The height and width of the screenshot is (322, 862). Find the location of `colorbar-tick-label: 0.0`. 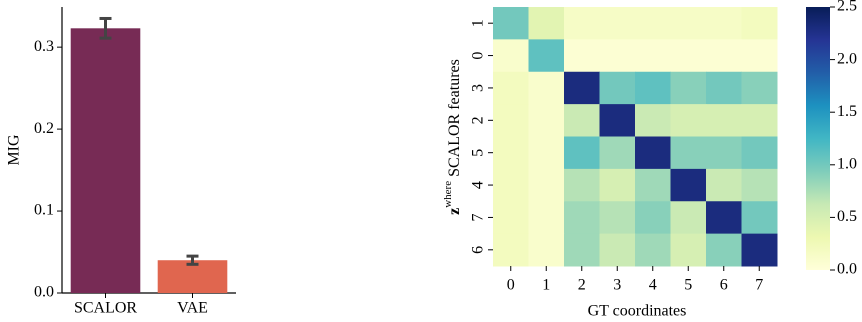

colorbar-tick-label: 0.0 is located at coordinates (847, 269).